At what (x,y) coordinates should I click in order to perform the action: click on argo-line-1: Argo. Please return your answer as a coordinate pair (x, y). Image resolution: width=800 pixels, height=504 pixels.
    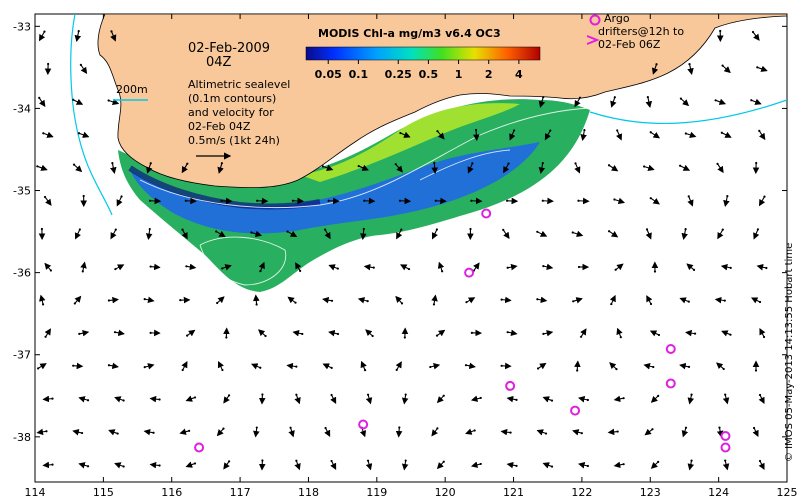
    Looking at the image, I should click on (617, 18).